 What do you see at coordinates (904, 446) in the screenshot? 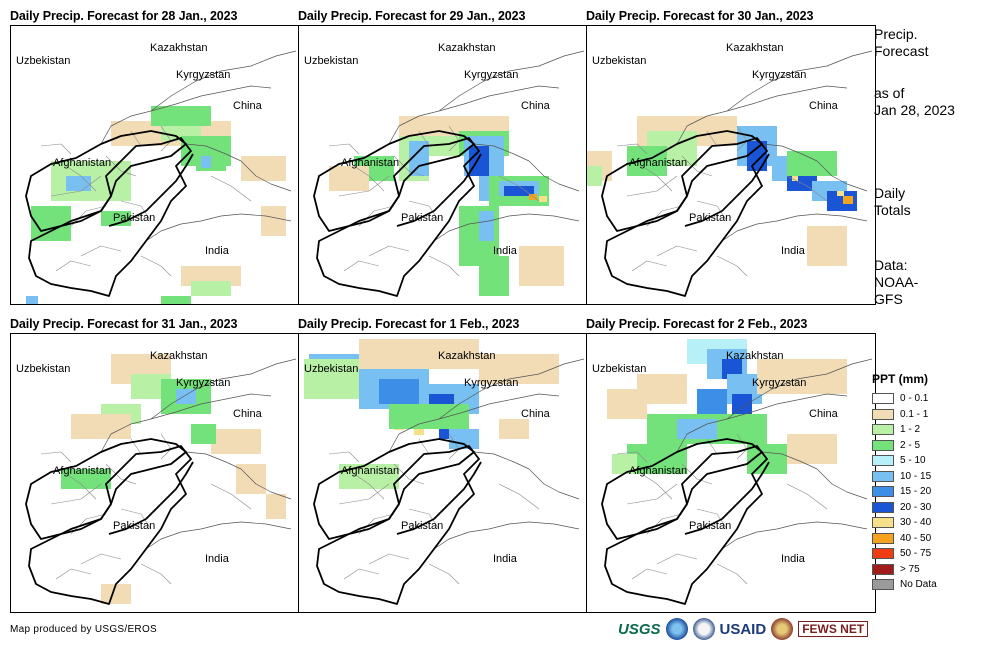
I see `legend-item: 2 - 5` at bounding box center [904, 446].